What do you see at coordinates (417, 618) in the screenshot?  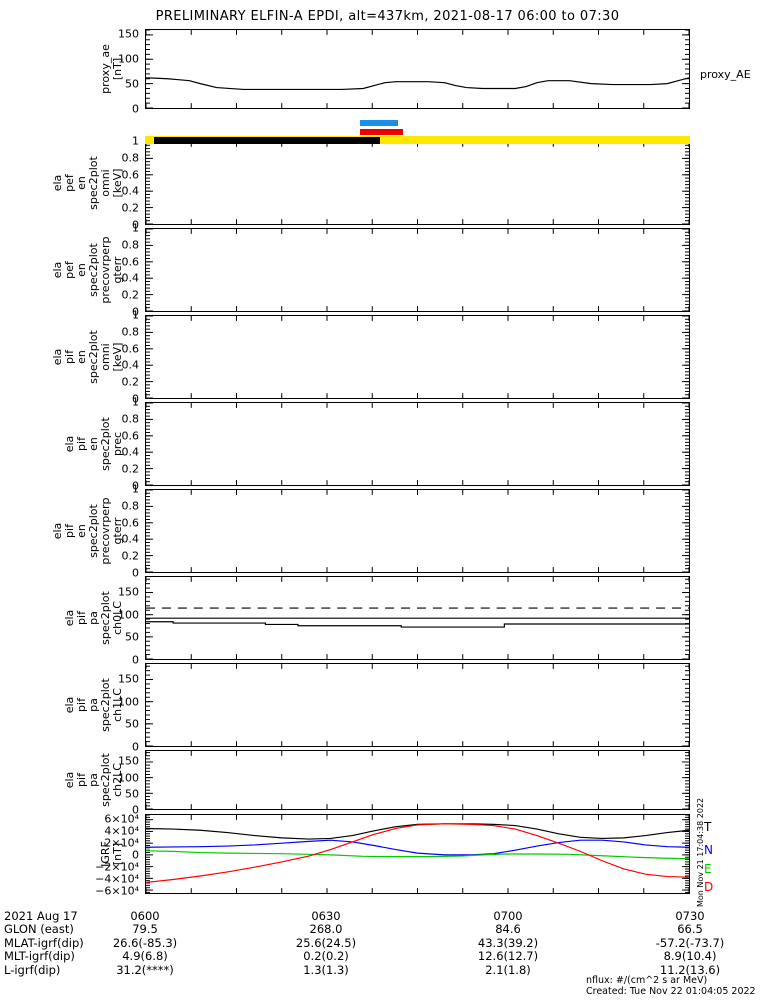 I see `panel-ela-pif-pa-ch0lc` at bounding box center [417, 618].